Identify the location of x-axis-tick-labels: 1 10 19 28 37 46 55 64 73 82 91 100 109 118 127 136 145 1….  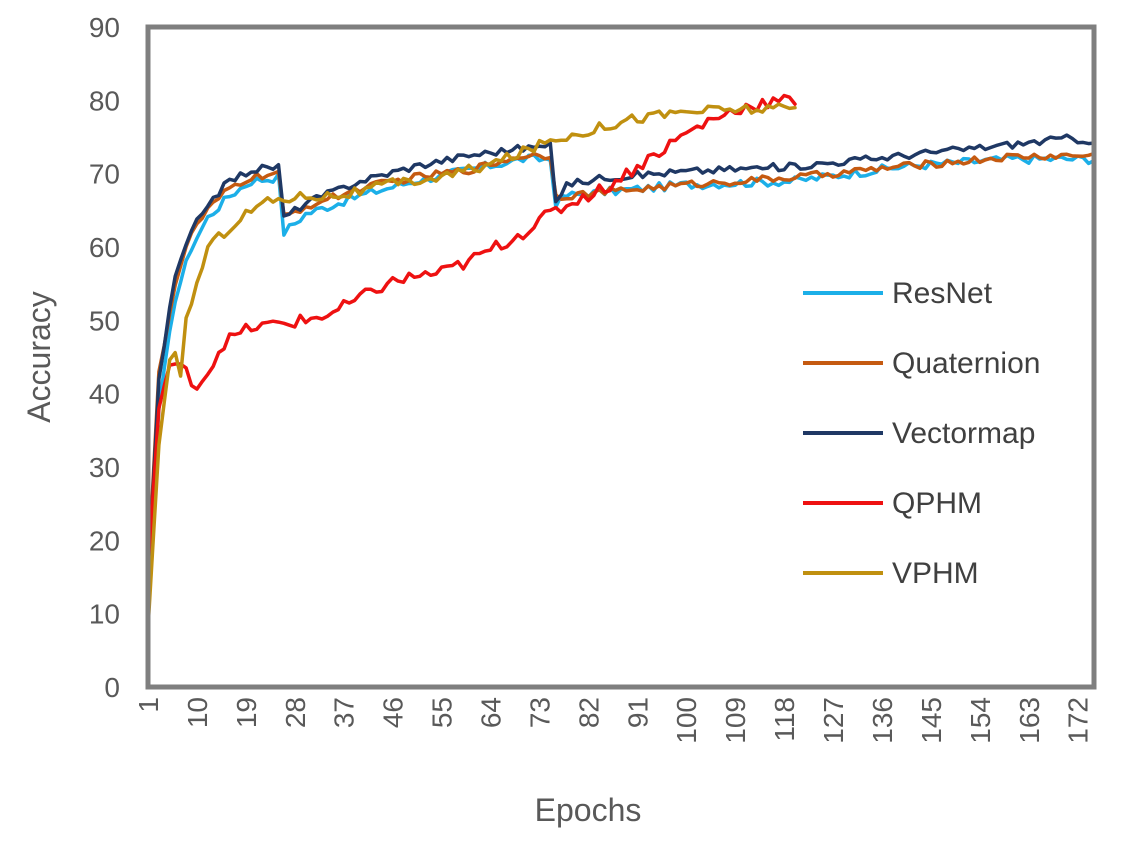
(613, 720).